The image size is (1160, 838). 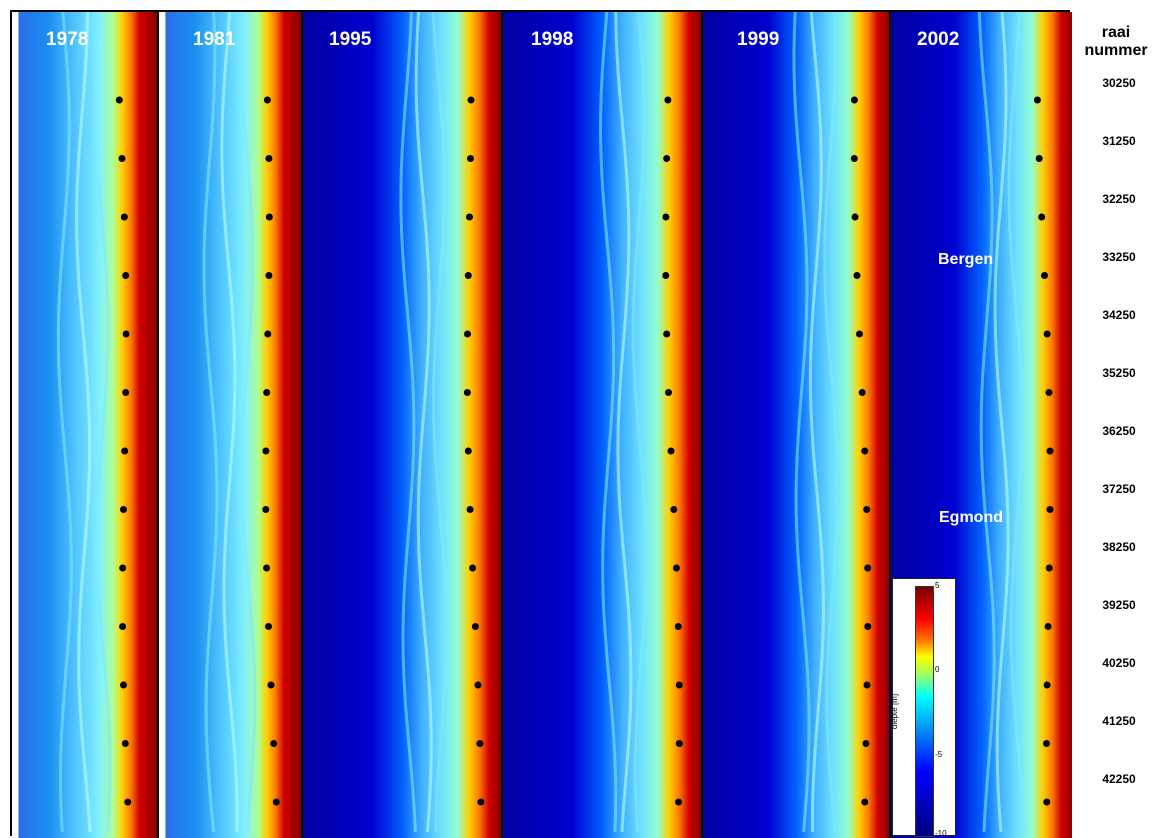 I want to click on raai-title-line1: raai, so click(x=1116, y=32).